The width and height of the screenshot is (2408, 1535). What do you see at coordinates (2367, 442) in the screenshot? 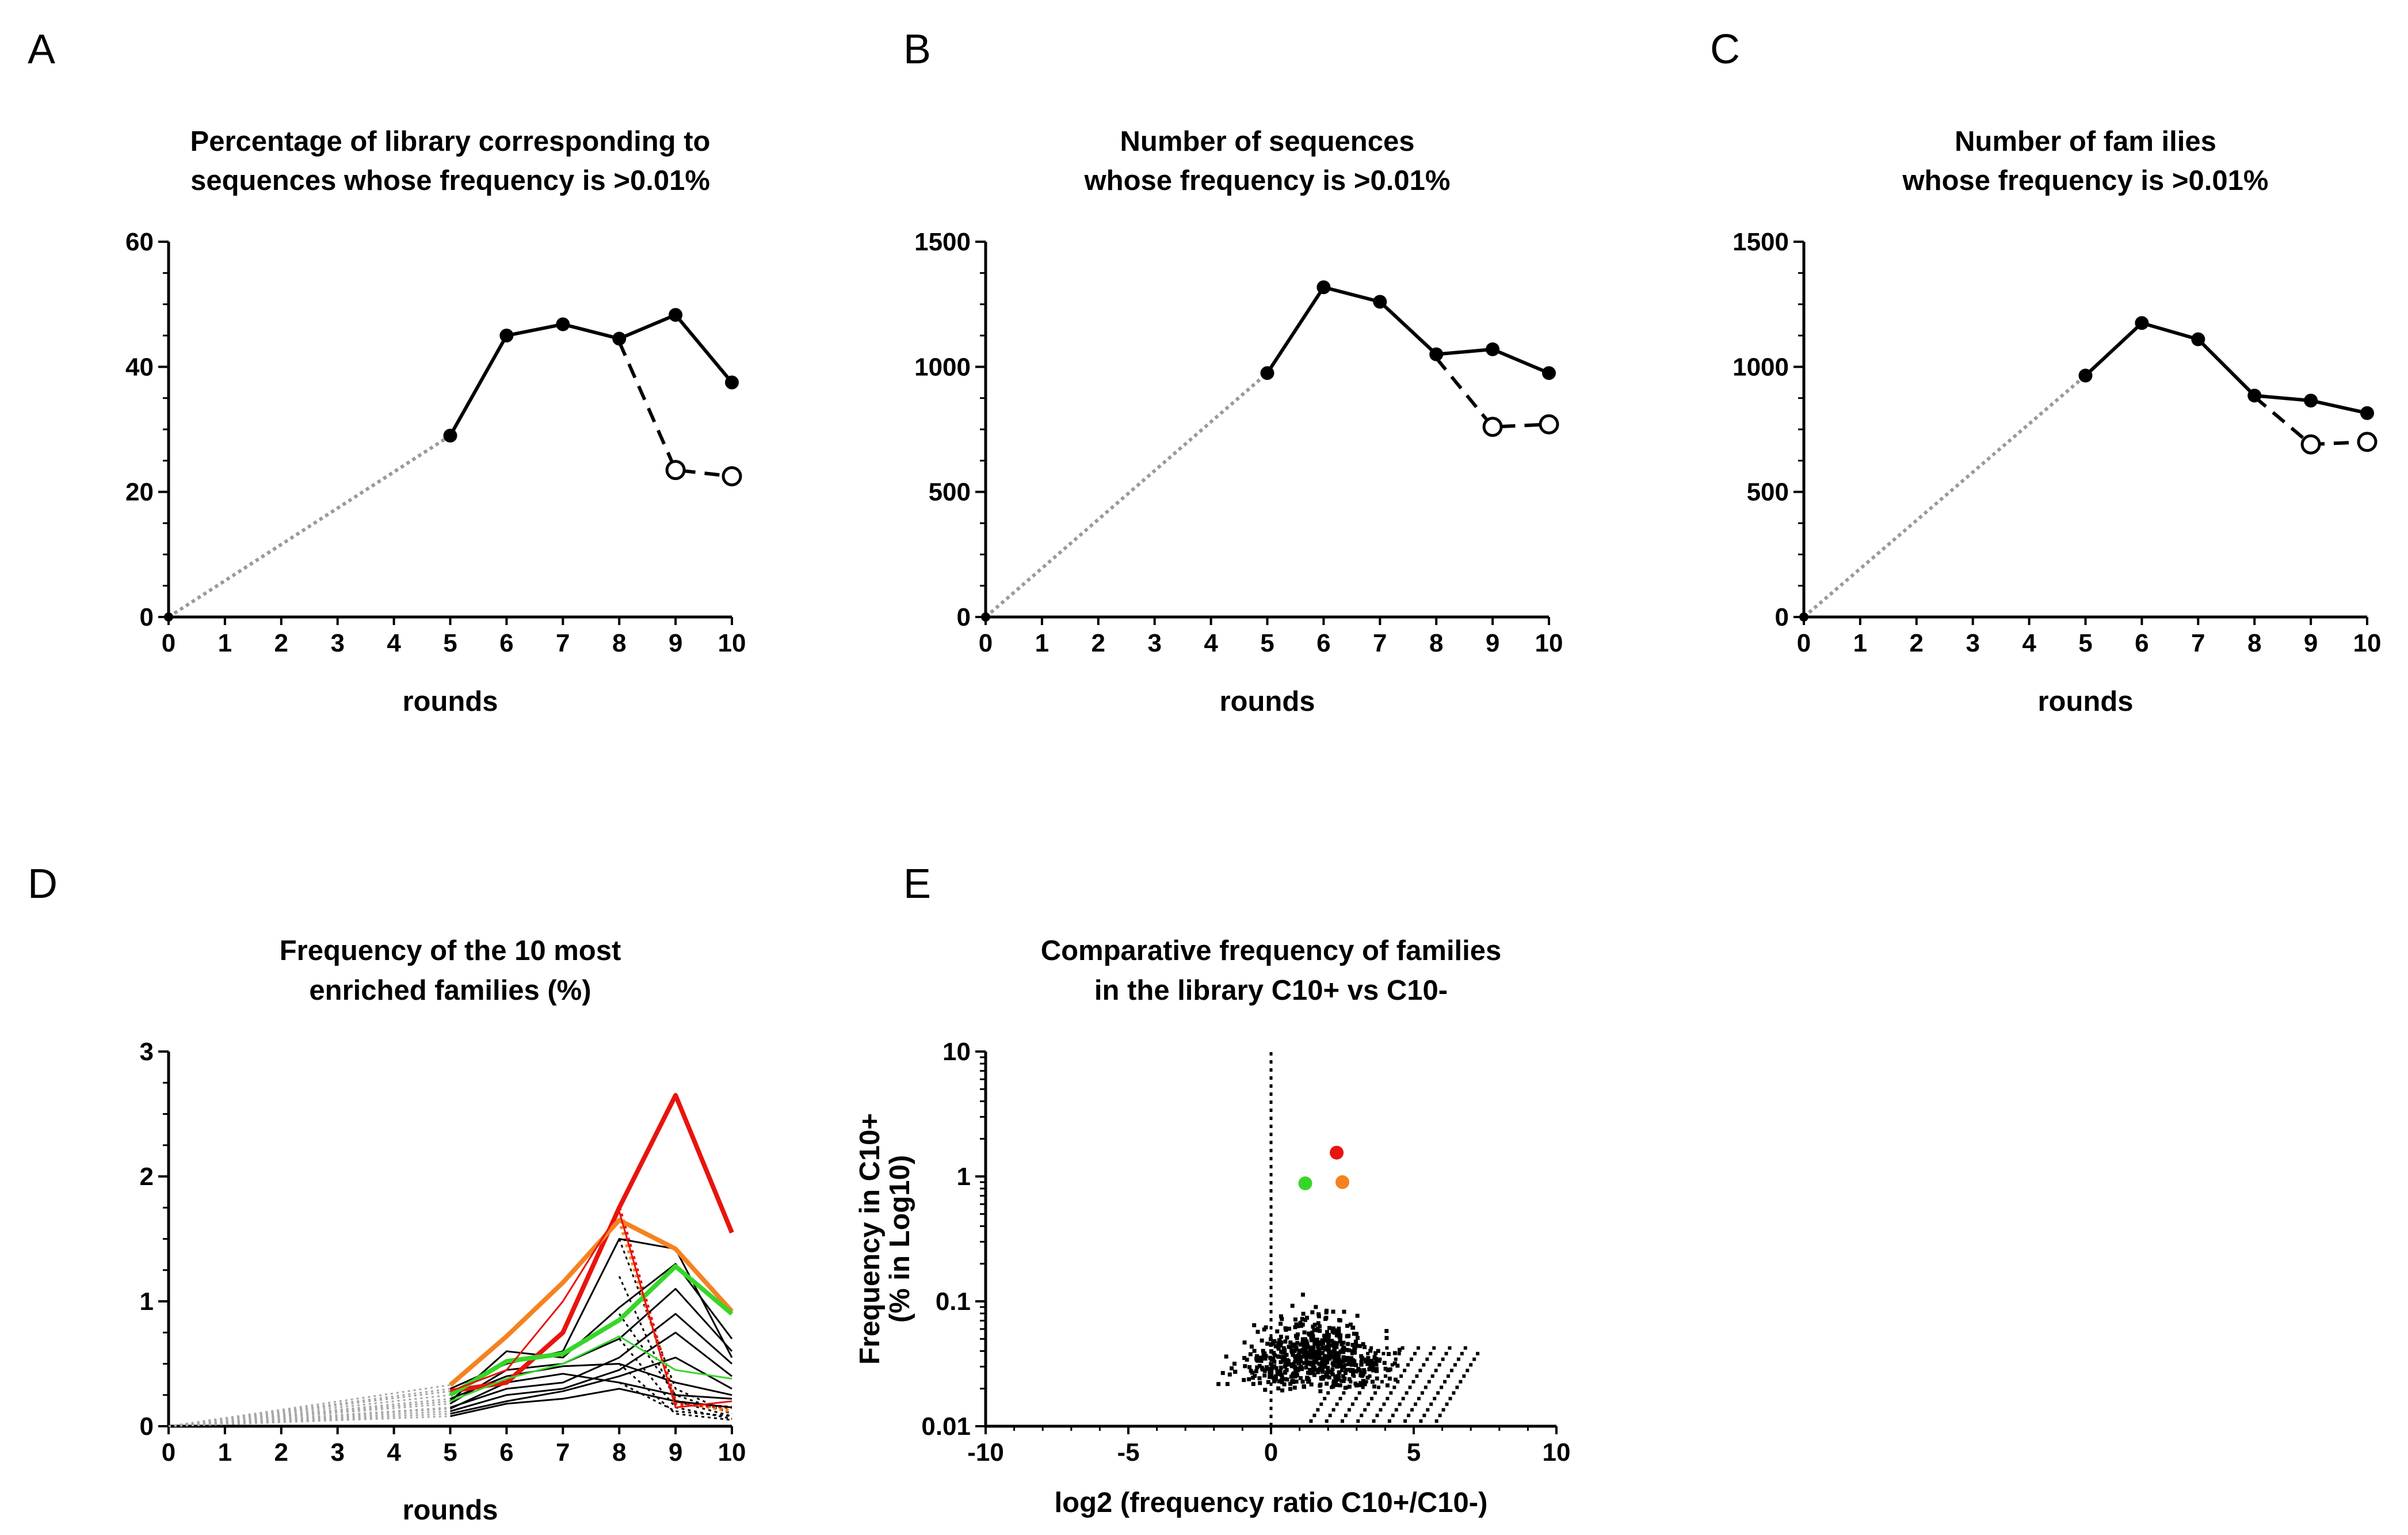
I see `series-c10-minus-point` at bounding box center [2367, 442].